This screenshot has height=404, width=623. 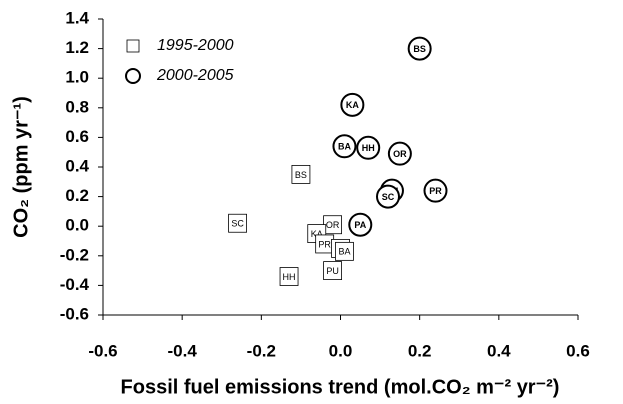 I want to click on y-tick-label: -0.6, so click(x=74, y=313).